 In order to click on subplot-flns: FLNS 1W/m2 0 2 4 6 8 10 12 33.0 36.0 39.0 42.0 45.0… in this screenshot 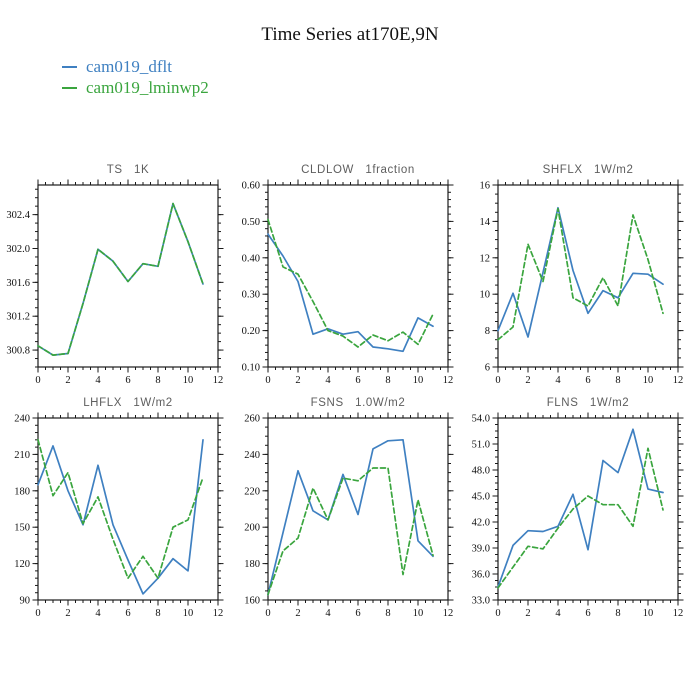, I will do `click(574, 508)`.